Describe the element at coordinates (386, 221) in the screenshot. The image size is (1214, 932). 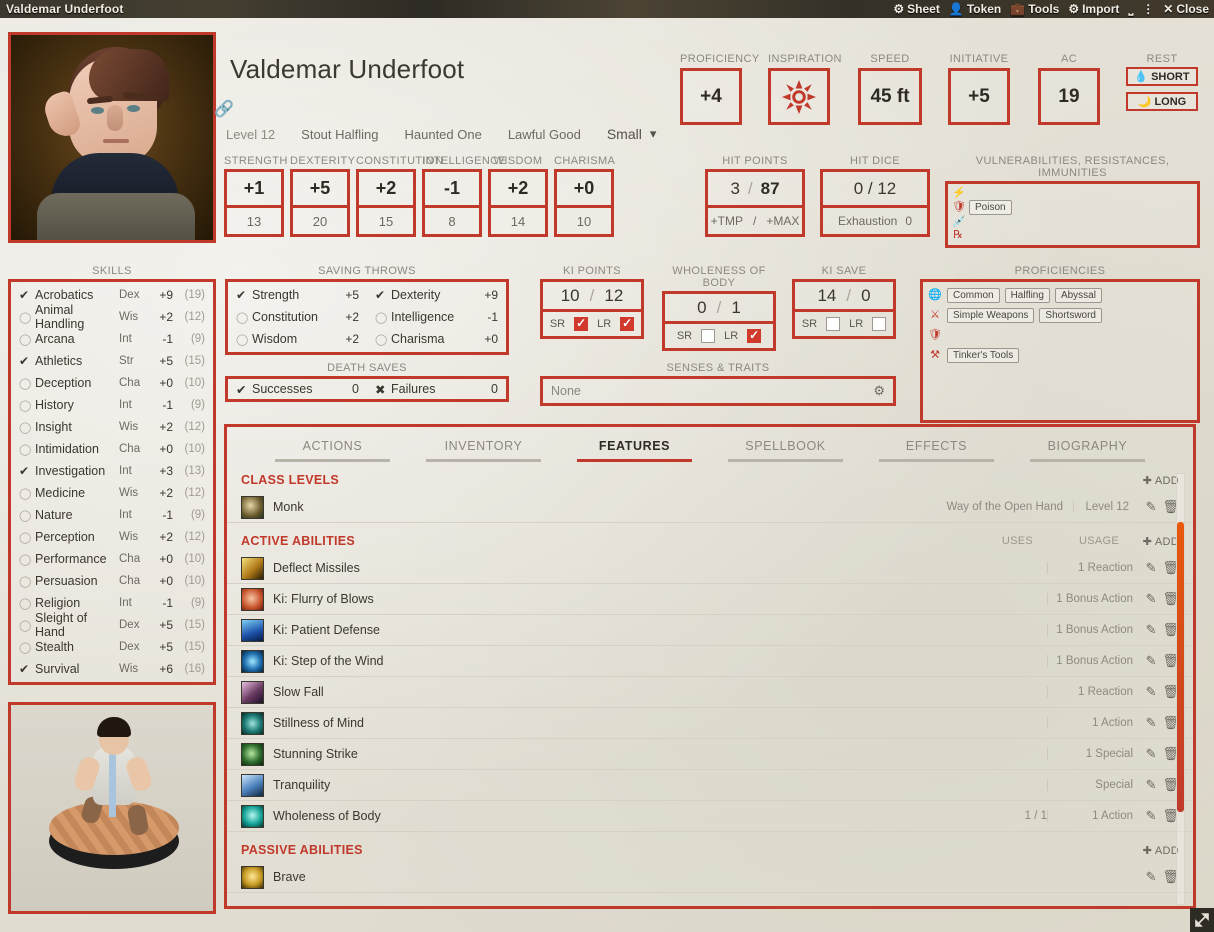
I see `ability-score: 15` at that location.